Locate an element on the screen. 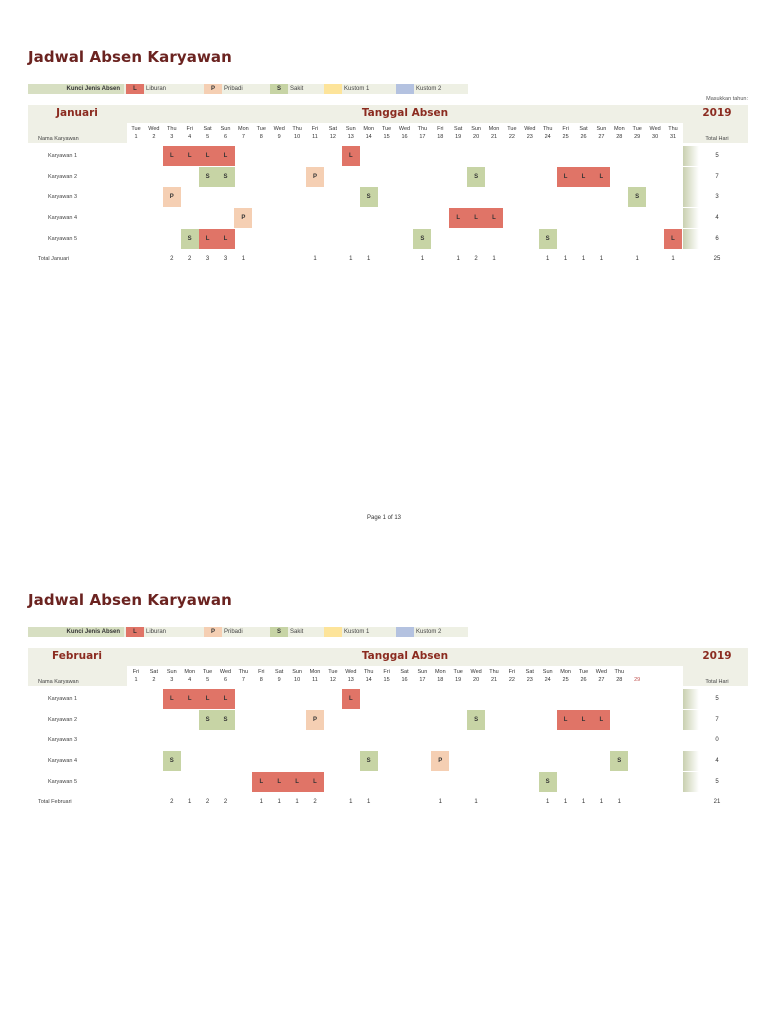 The height and width of the screenshot is (1024, 768). day-number: 26 is located at coordinates (583, 680).